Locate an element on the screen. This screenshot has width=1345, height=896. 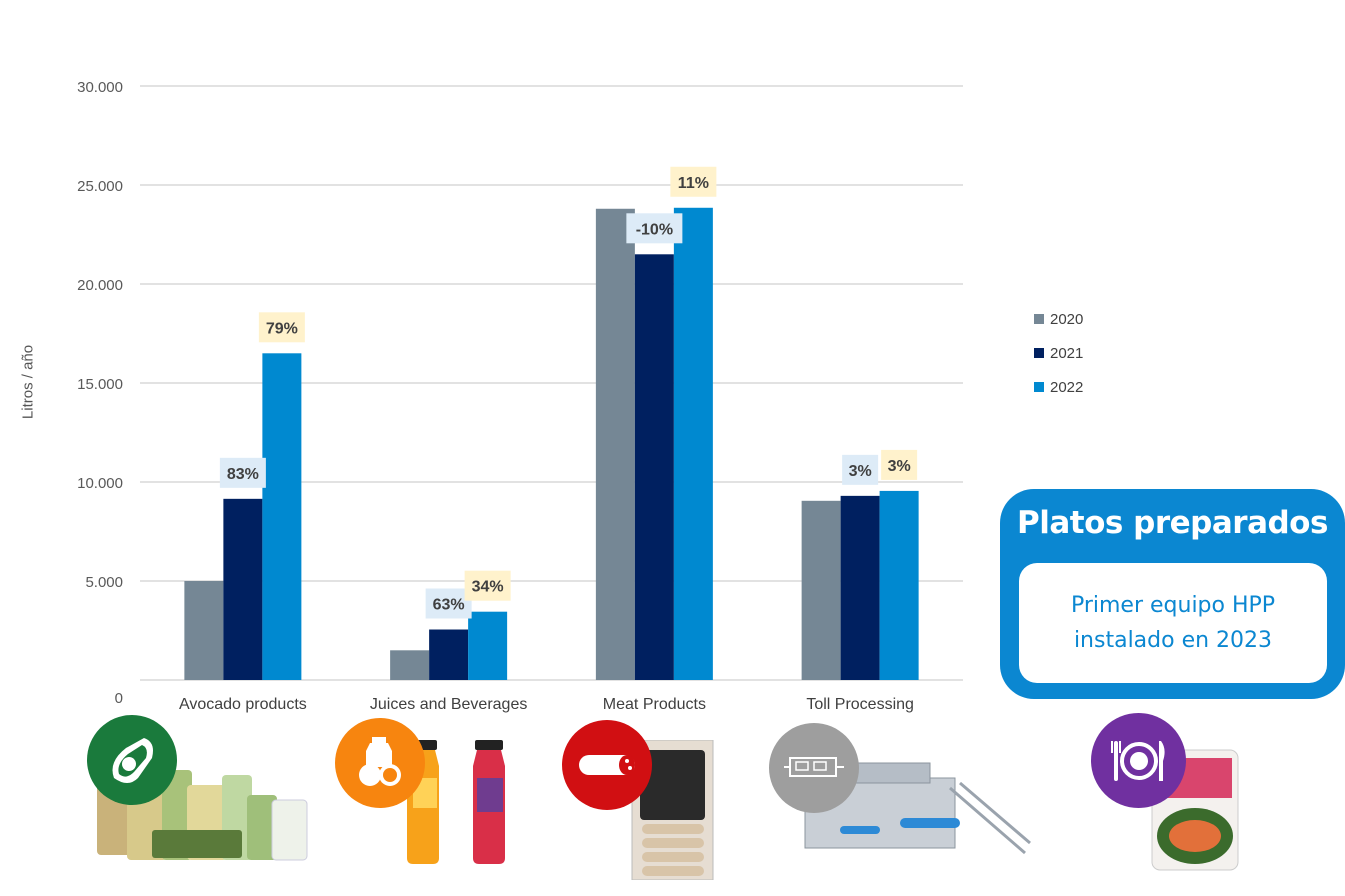
callout-box: Primer equipo HPP instalado en 2023 is located at coordinates (1173, 623).